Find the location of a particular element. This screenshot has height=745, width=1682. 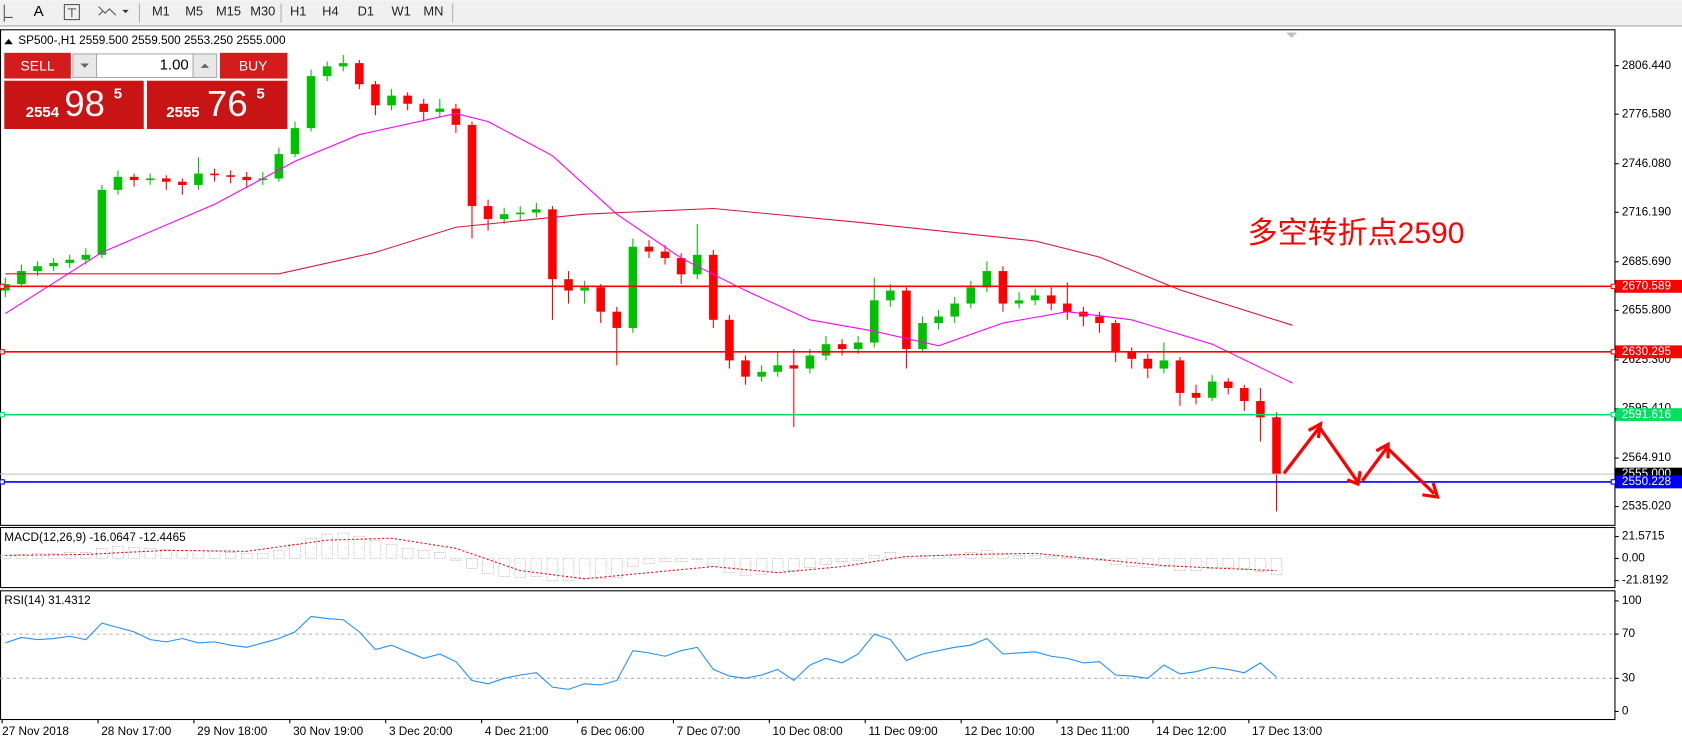

time-label: 10 Dec 08:00 is located at coordinates (808, 731).